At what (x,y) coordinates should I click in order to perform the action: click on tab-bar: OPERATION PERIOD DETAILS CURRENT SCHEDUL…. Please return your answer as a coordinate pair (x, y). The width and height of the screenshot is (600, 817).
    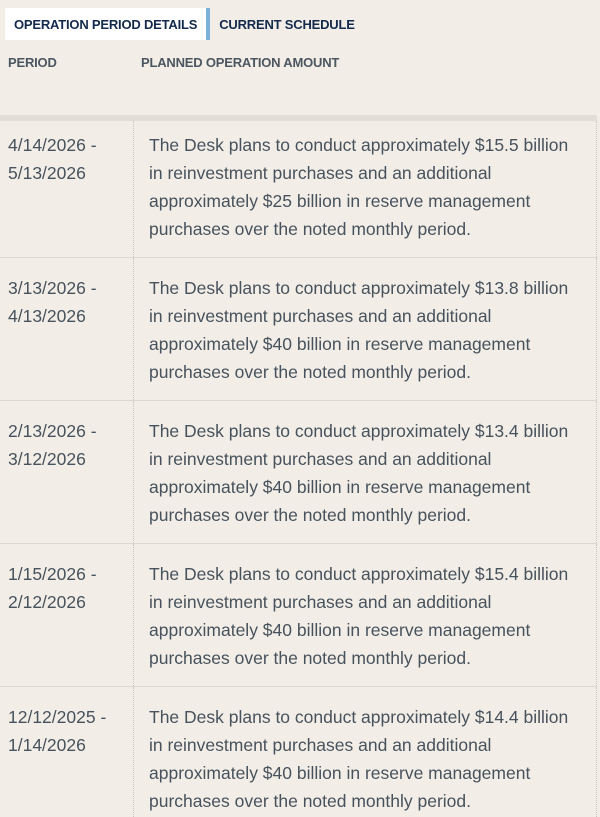
    Looking at the image, I should click on (302, 24).